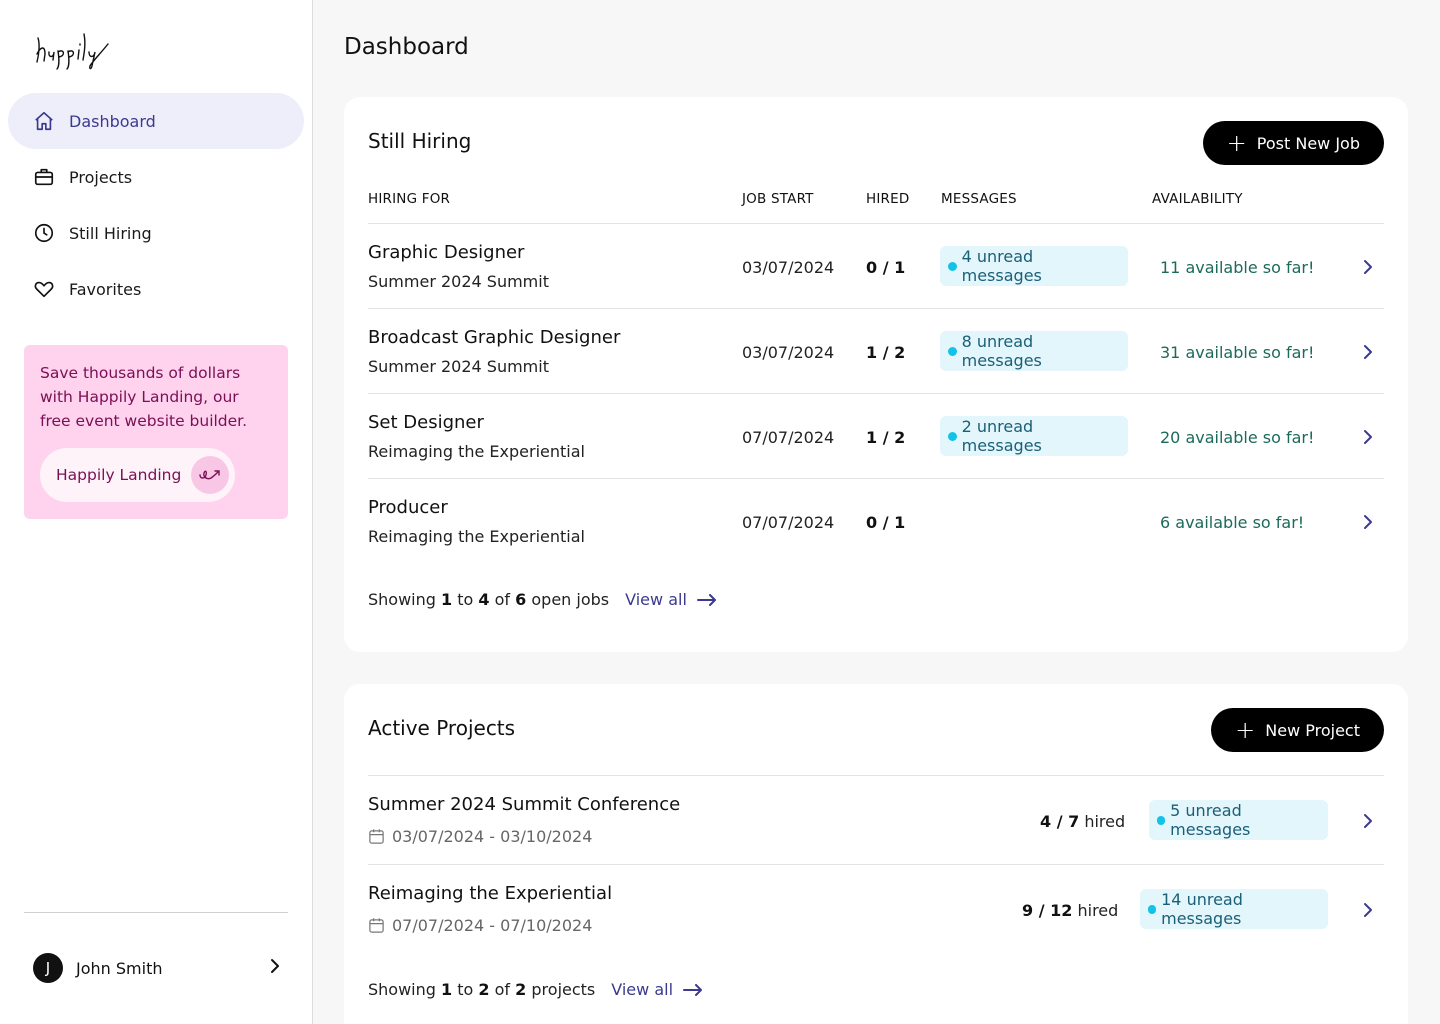 This screenshot has width=1440, height=1024. I want to click on hired-count: 0 / 1, so click(886, 267).